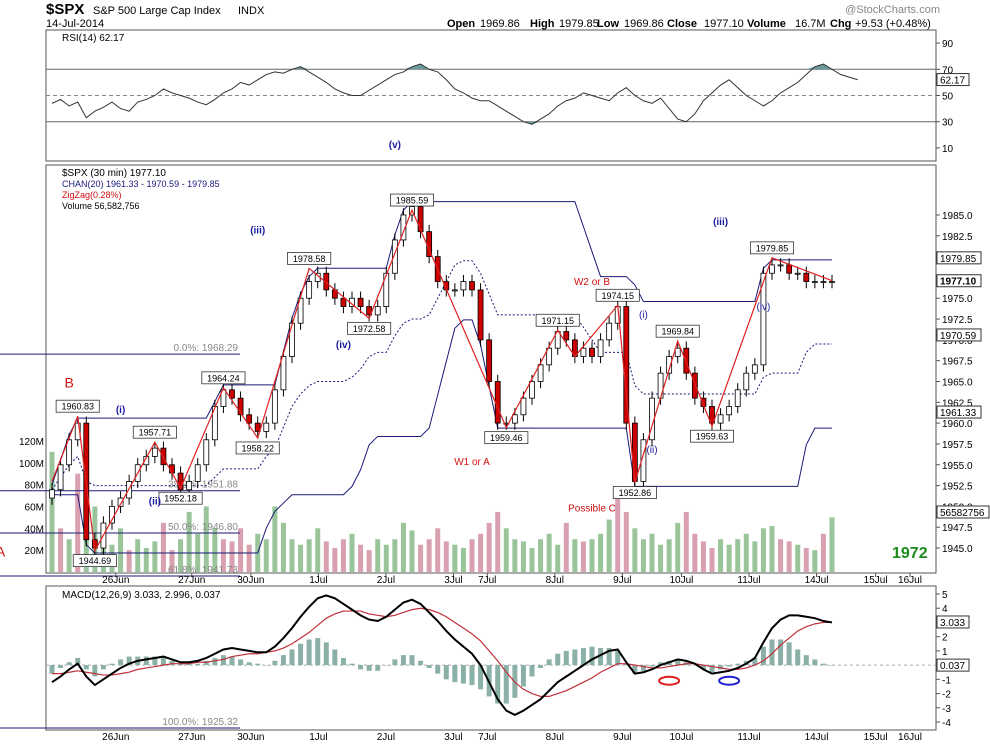  What do you see at coordinates (622, 737) in the screenshot?
I see `macd-x-label: 9Jul` at bounding box center [622, 737].